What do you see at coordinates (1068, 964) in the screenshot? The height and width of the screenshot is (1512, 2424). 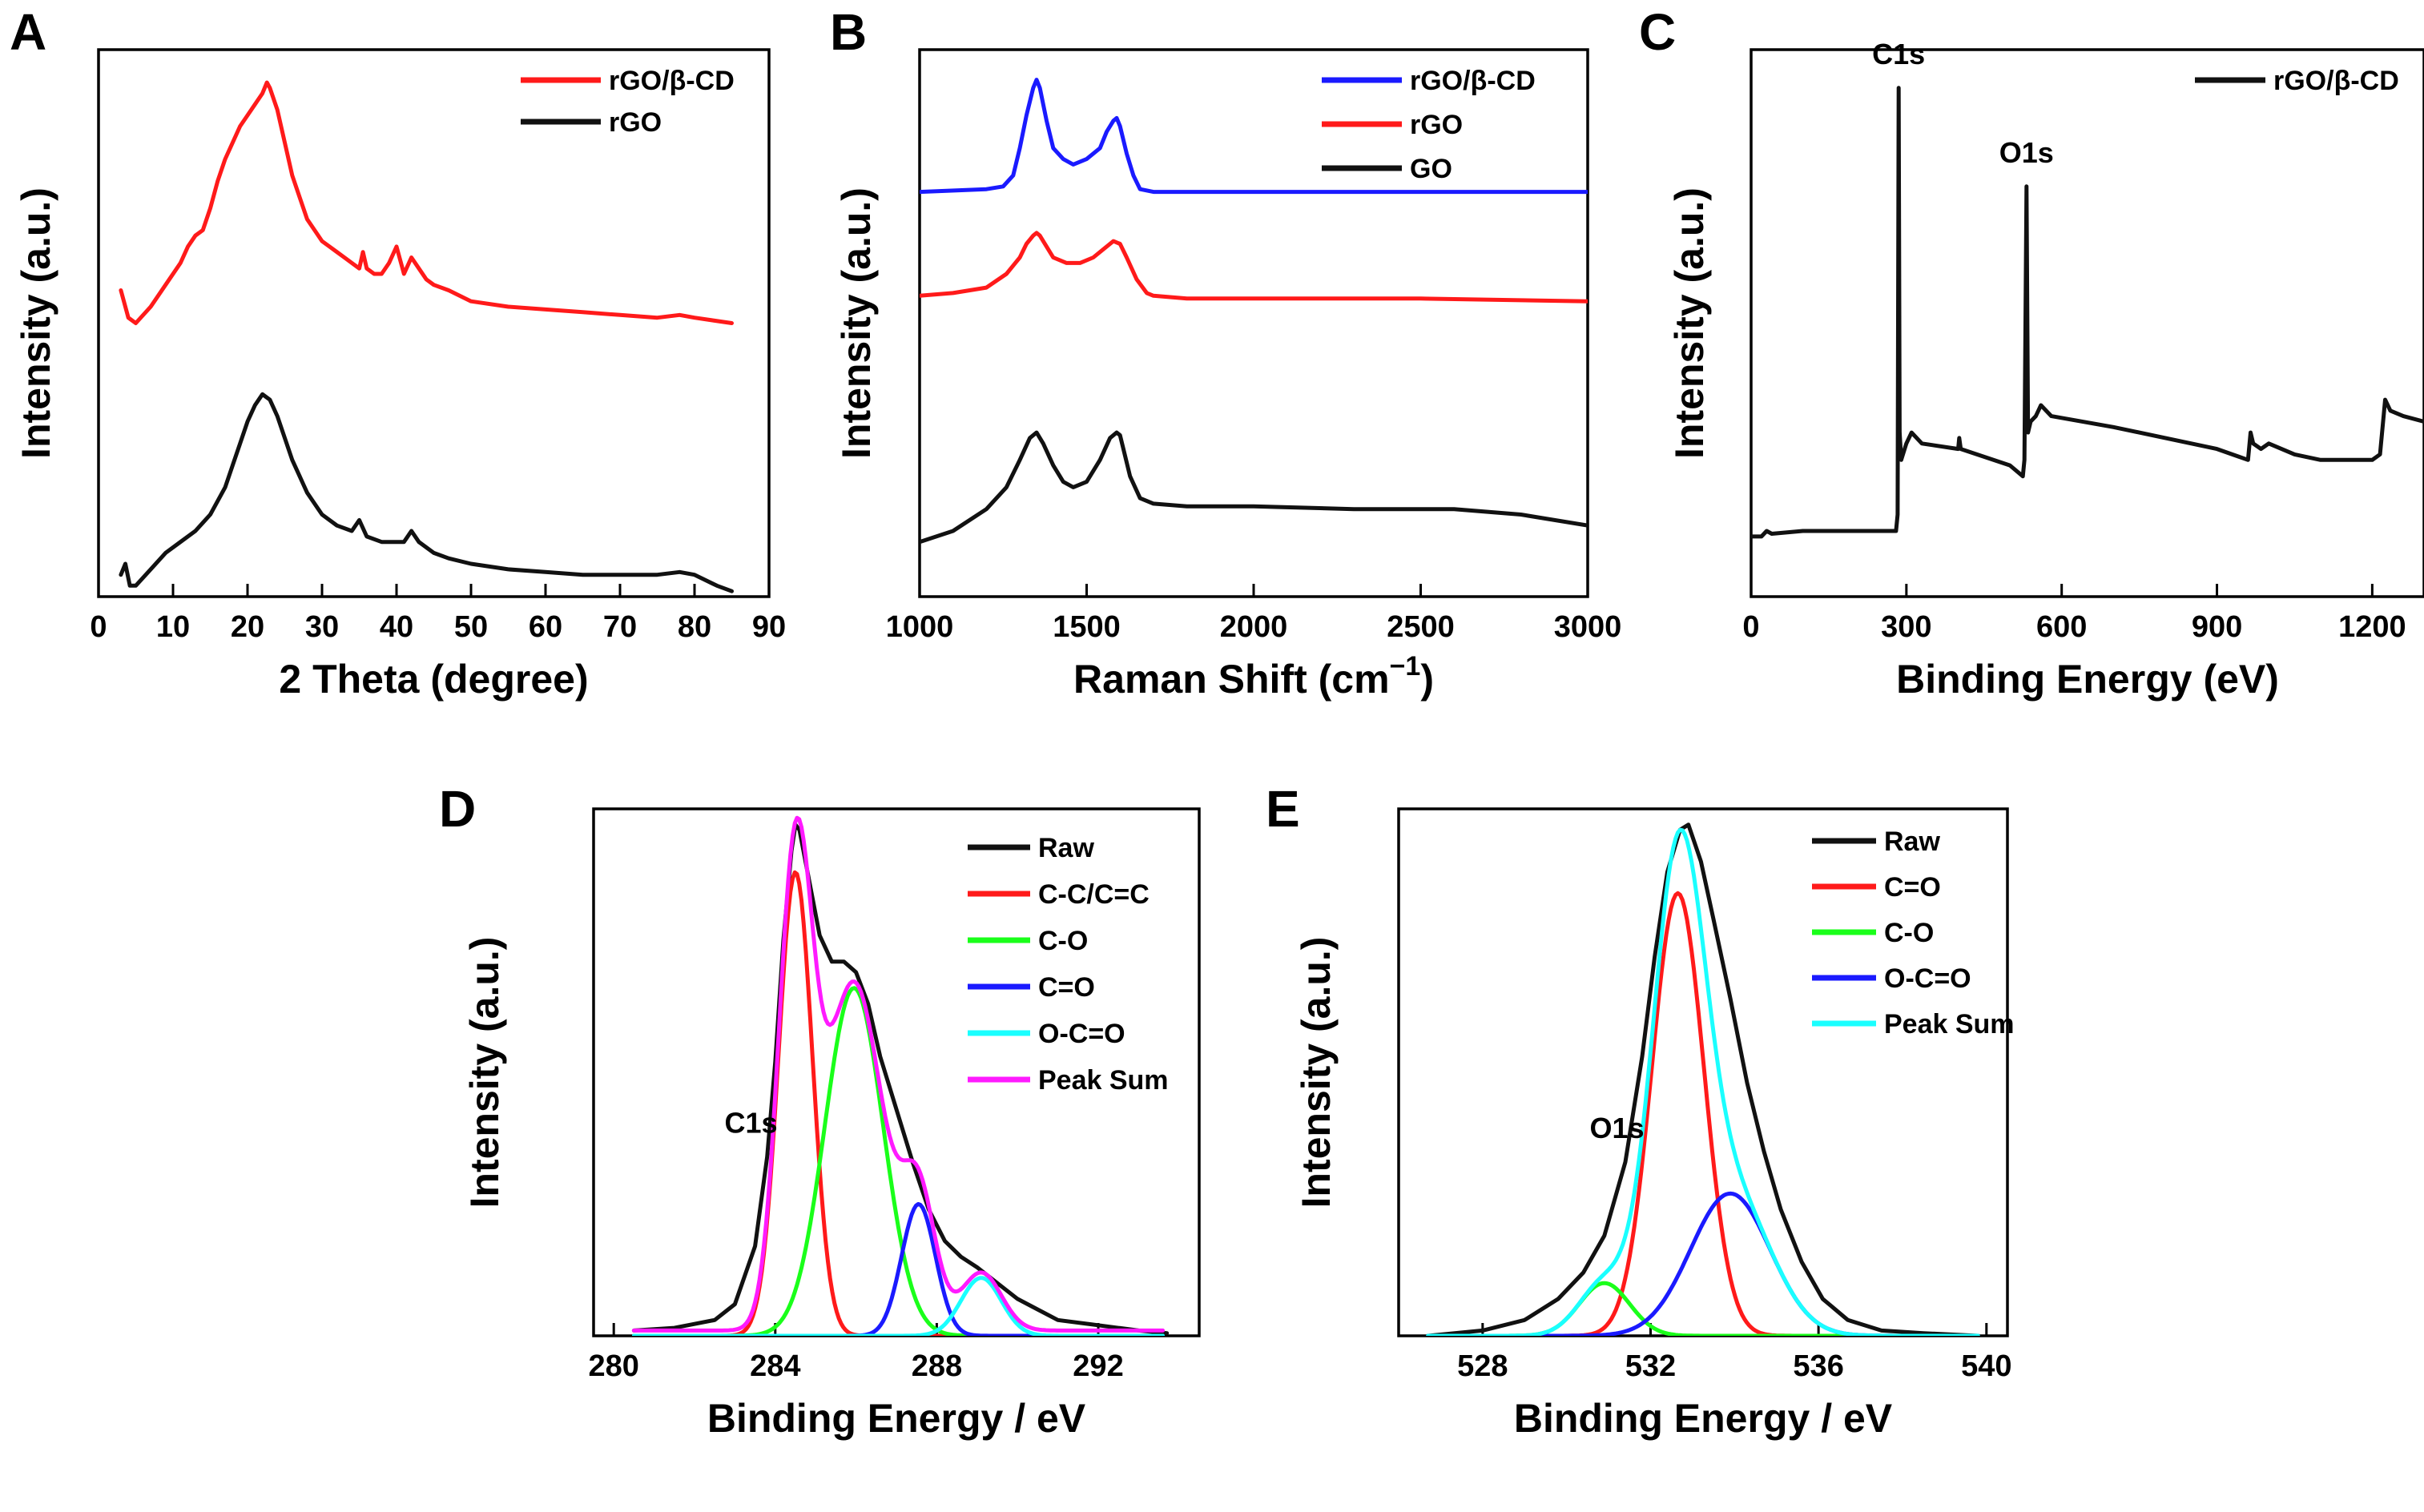 I see `legend: Raw C-C/C=C C-O C=O O-C=O Peak Sum` at bounding box center [1068, 964].